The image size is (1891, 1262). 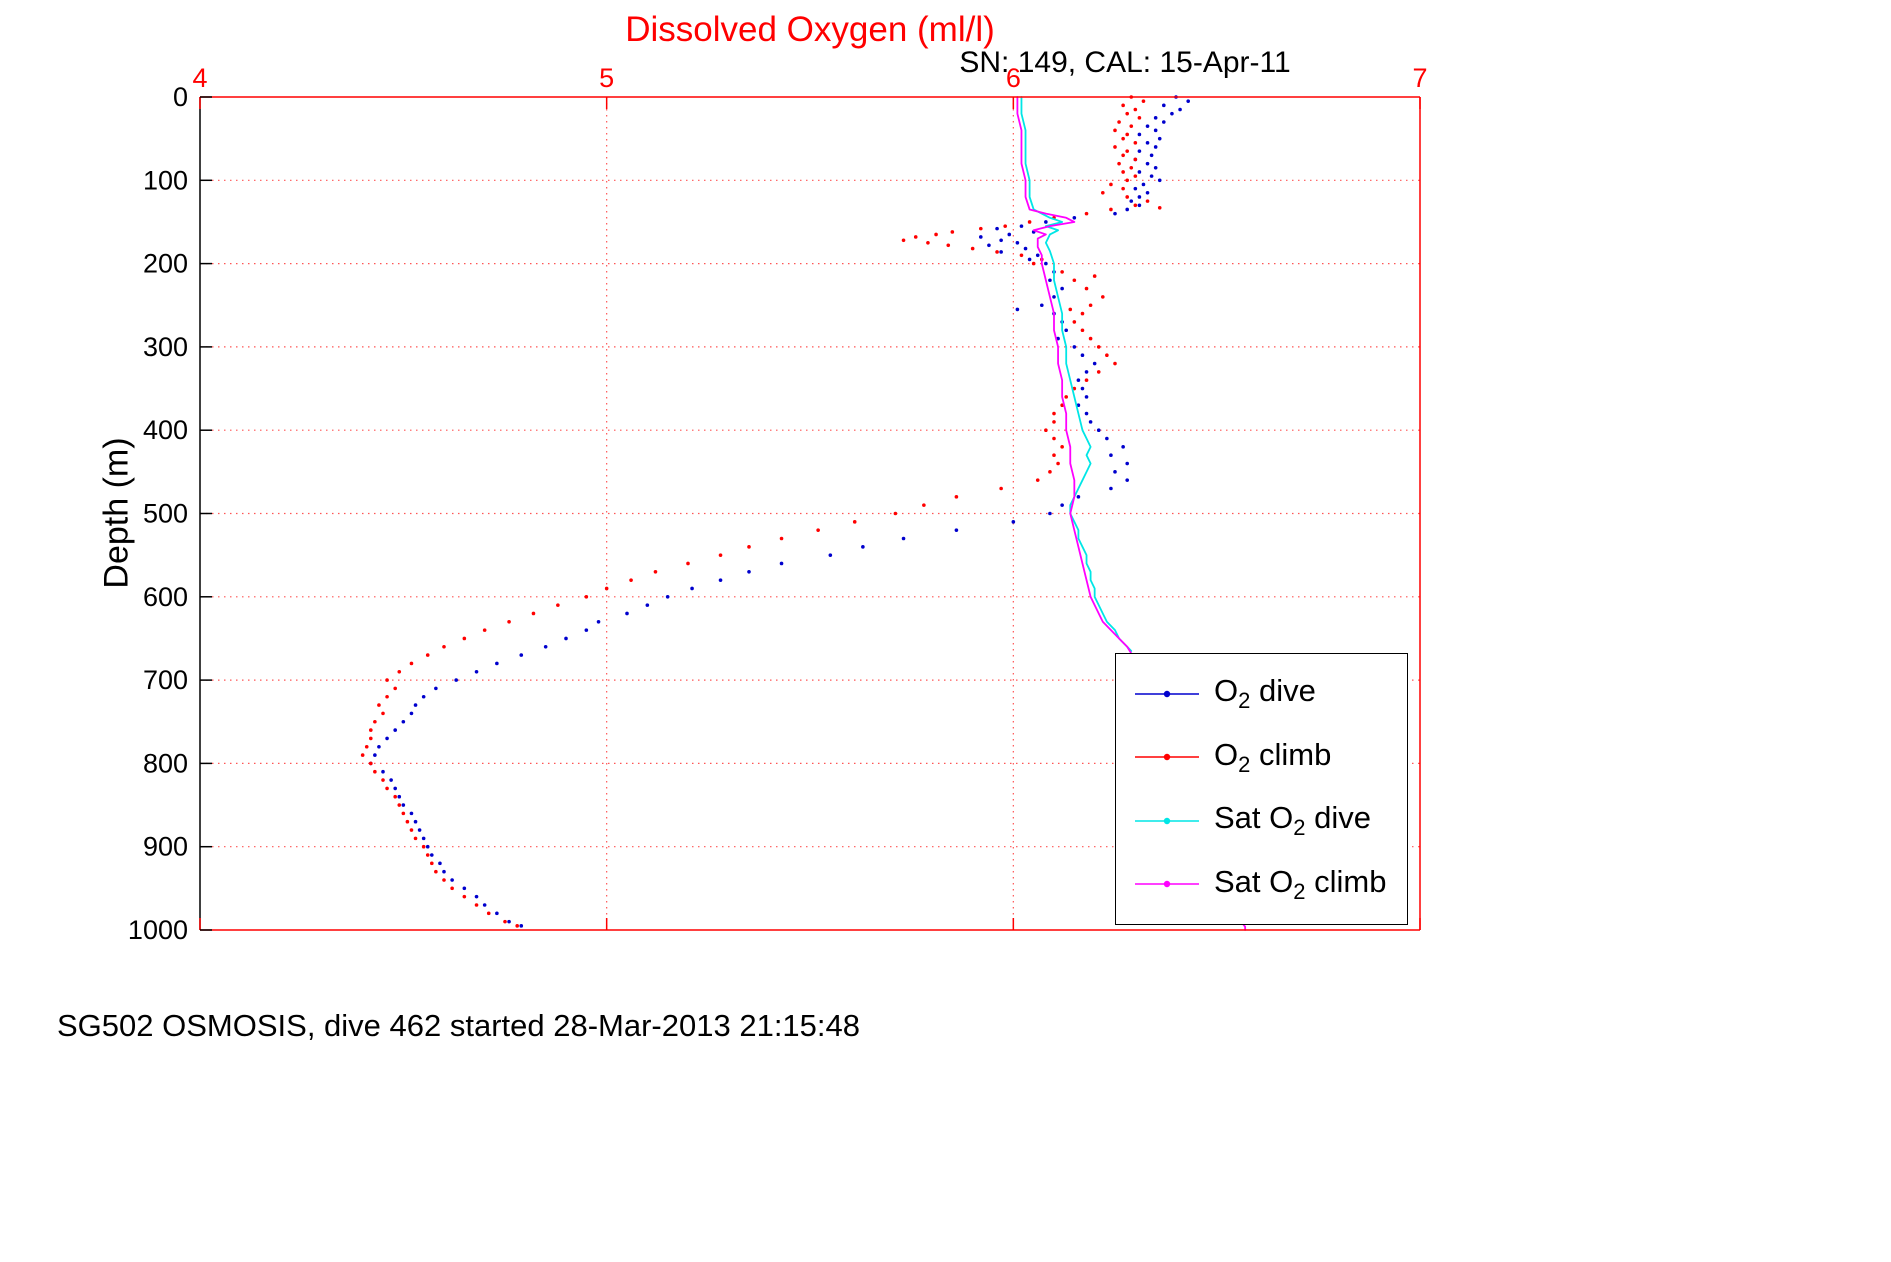 I want to click on legend-marker-o2-climb, so click(x=1167, y=757).